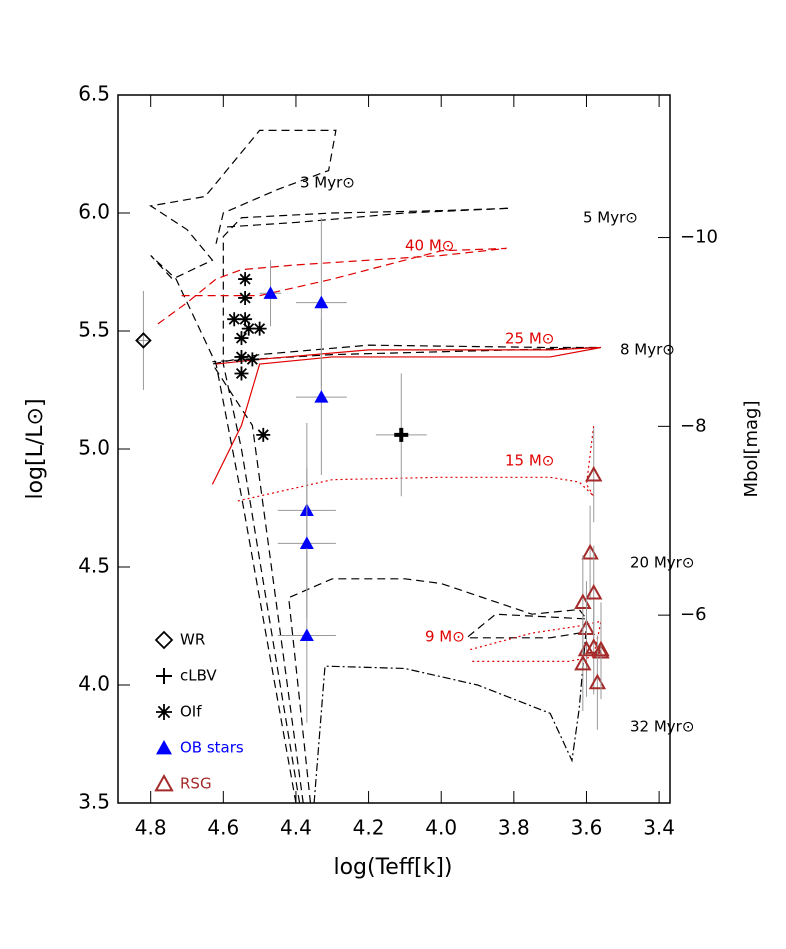 This screenshot has width=786, height=949. I want to click on track-label: 8 Myr⊙, so click(647, 350).